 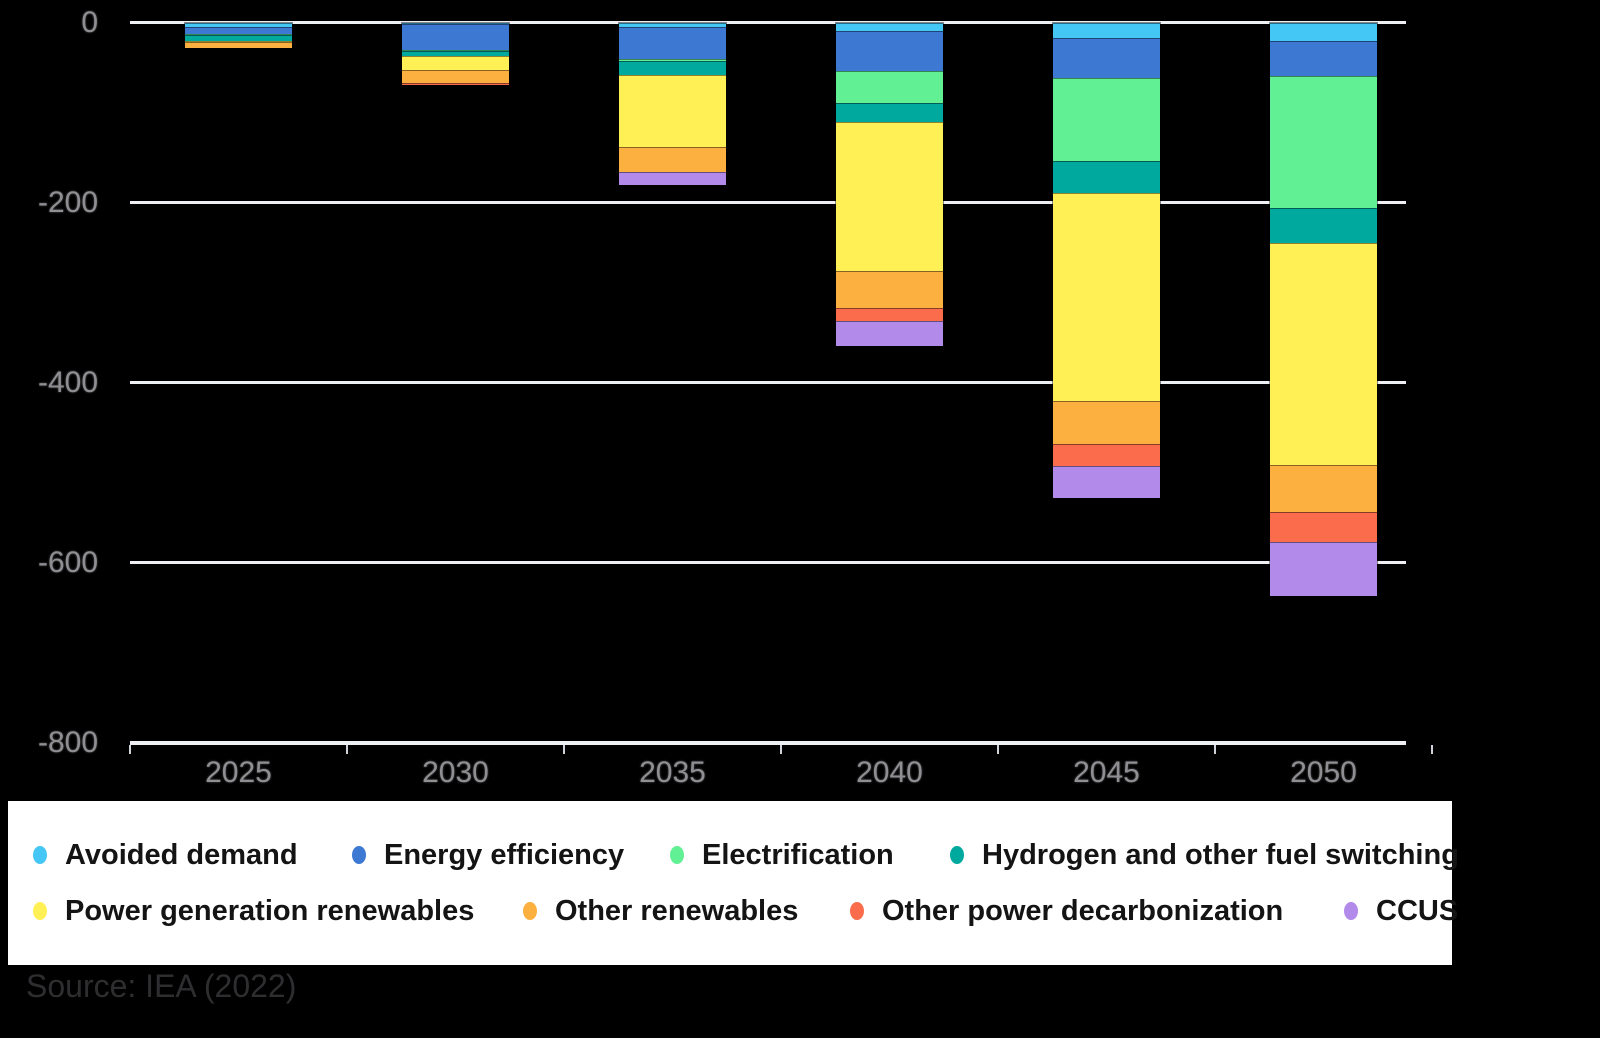 I want to click on gridline--600, so click(x=768, y=562).